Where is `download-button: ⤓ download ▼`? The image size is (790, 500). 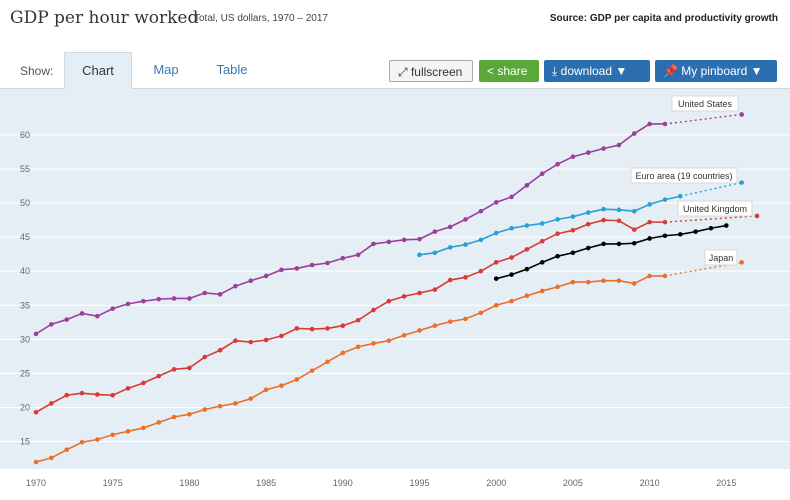
download-button: ⤓ download ▼ is located at coordinates (597, 71).